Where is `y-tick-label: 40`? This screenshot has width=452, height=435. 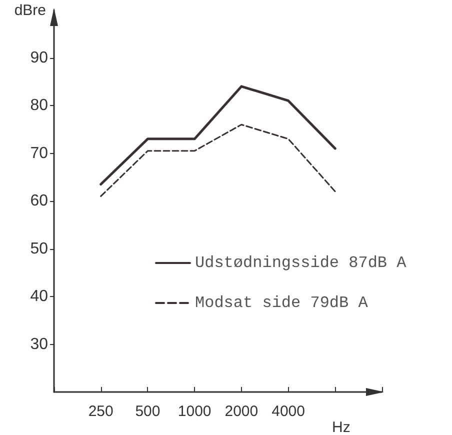 y-tick-label: 40 is located at coordinates (39, 296).